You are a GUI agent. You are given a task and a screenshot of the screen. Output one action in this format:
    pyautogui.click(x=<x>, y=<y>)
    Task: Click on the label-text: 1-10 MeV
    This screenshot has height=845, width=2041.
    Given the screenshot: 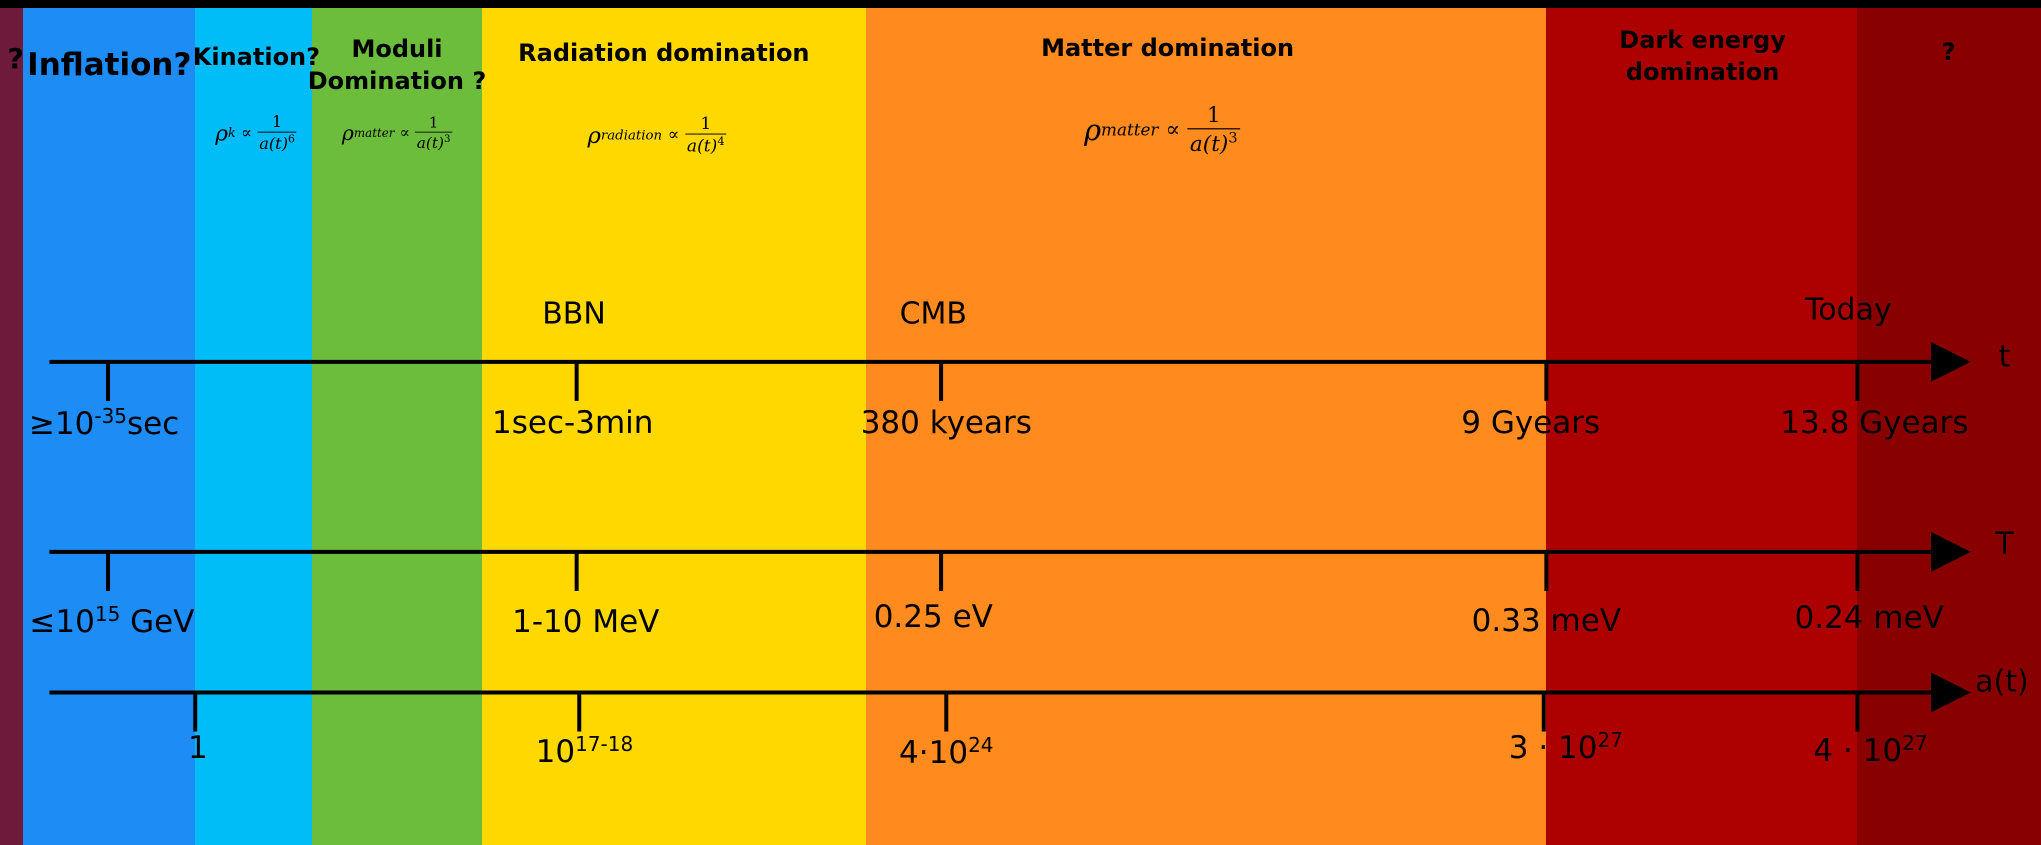 What is the action you would take?
    pyautogui.click(x=586, y=622)
    